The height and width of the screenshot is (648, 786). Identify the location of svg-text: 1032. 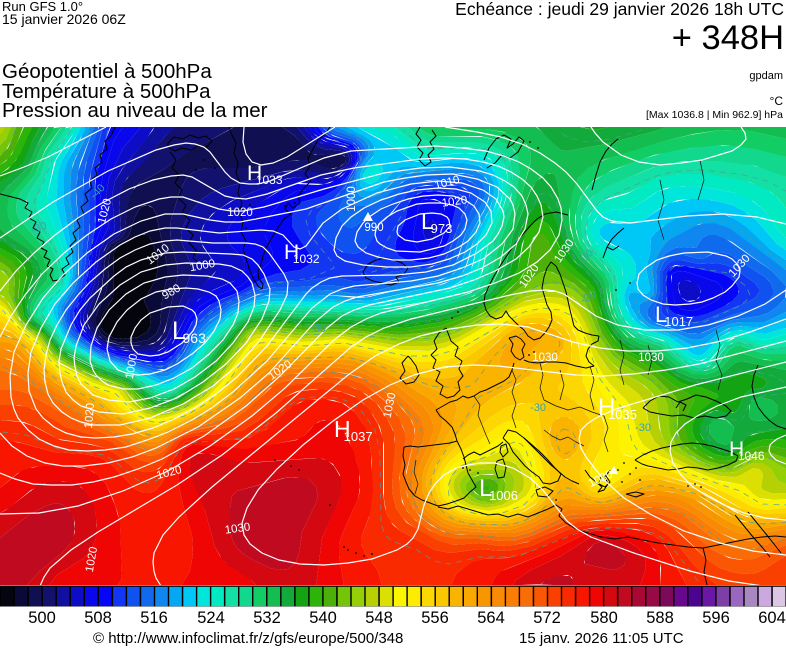
(306, 259).